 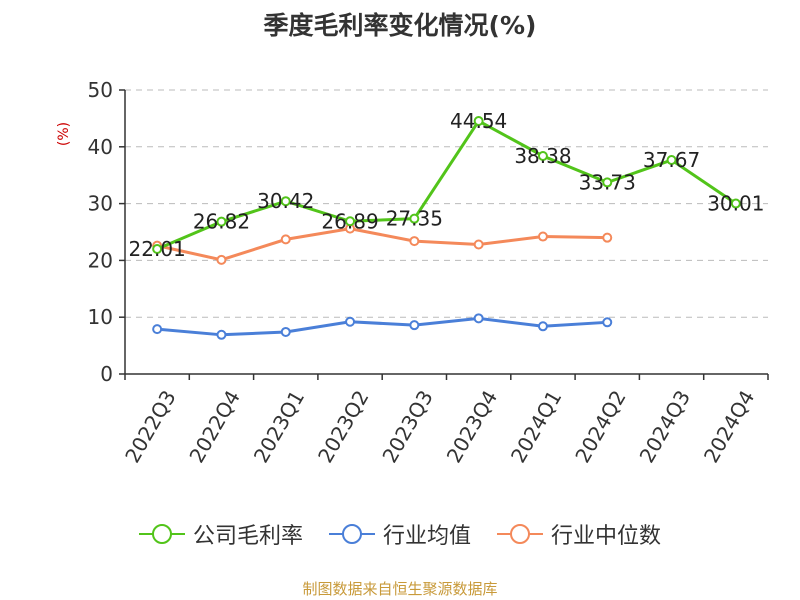 I want to click on x-tick-label-2022Q4: 2022Q4, so click(x=214, y=426).